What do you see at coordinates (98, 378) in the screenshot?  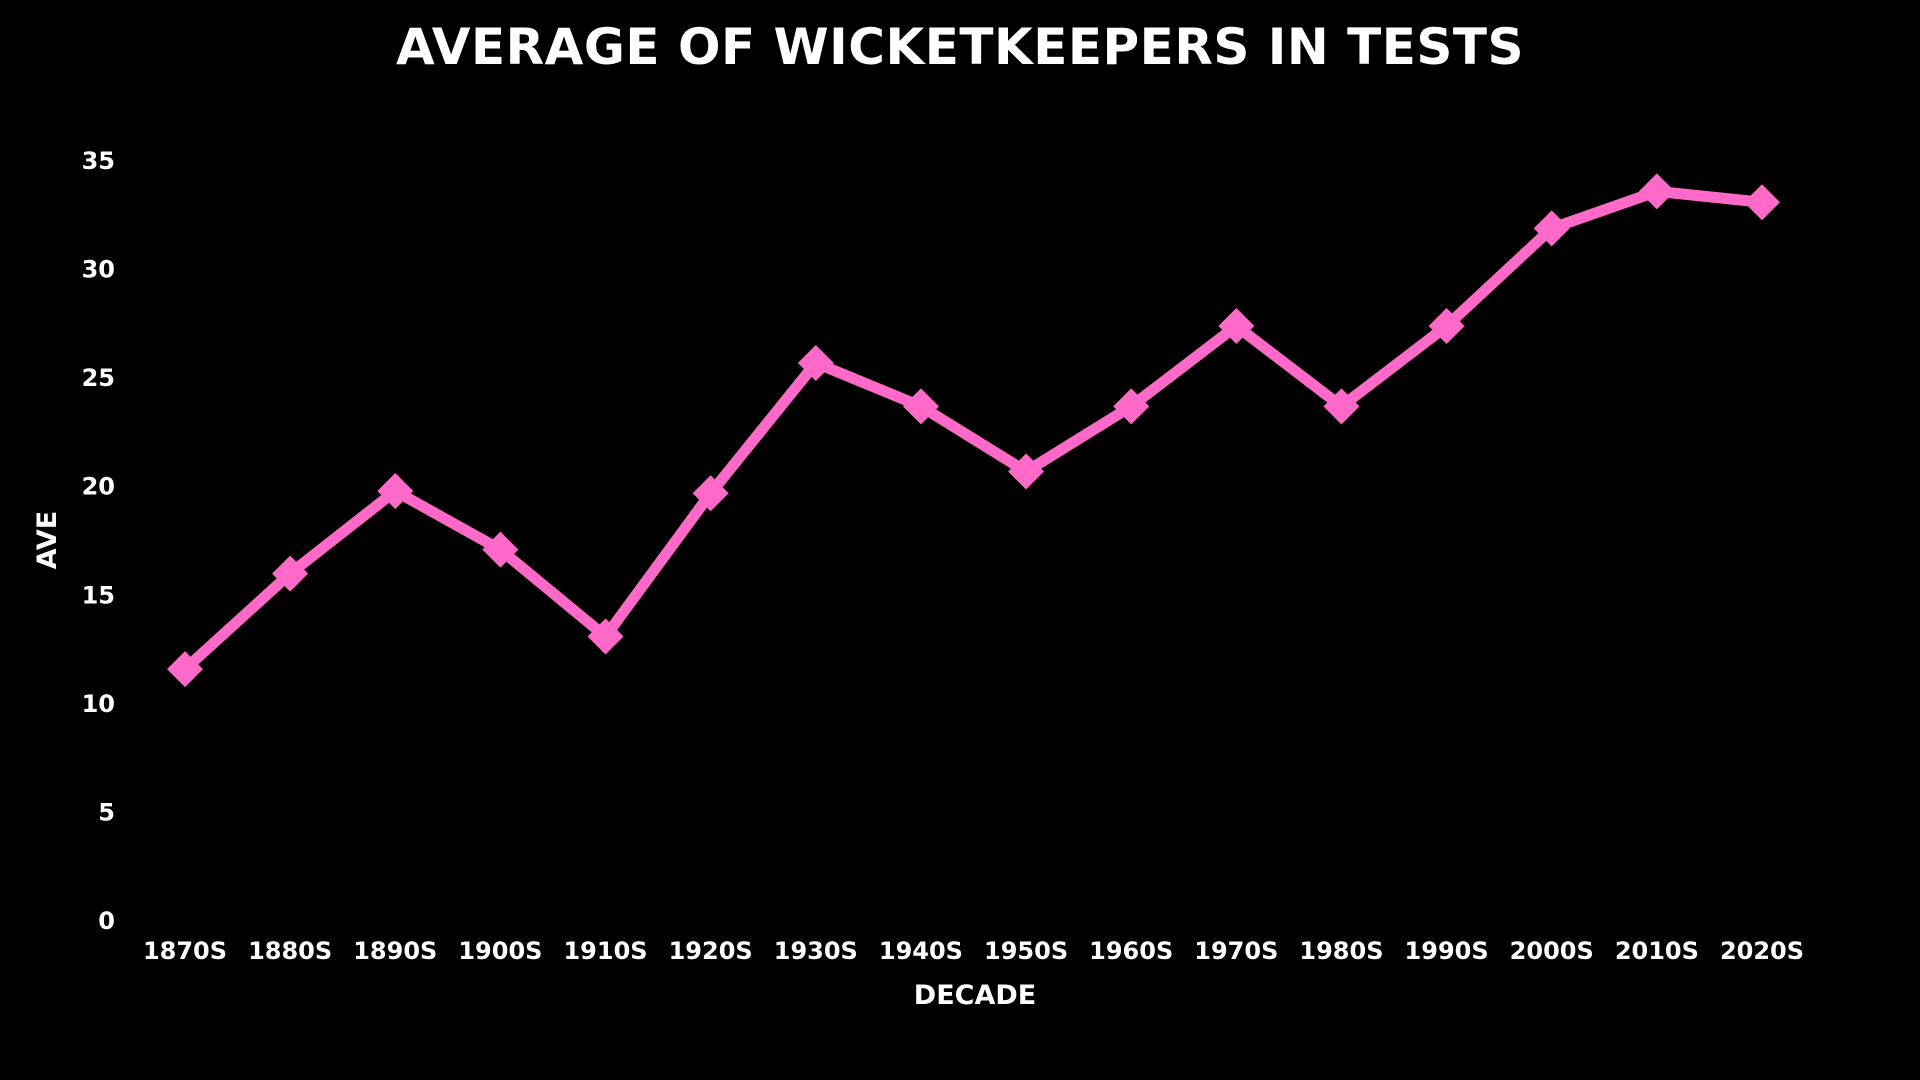 I see `y-tick-label: 25` at bounding box center [98, 378].